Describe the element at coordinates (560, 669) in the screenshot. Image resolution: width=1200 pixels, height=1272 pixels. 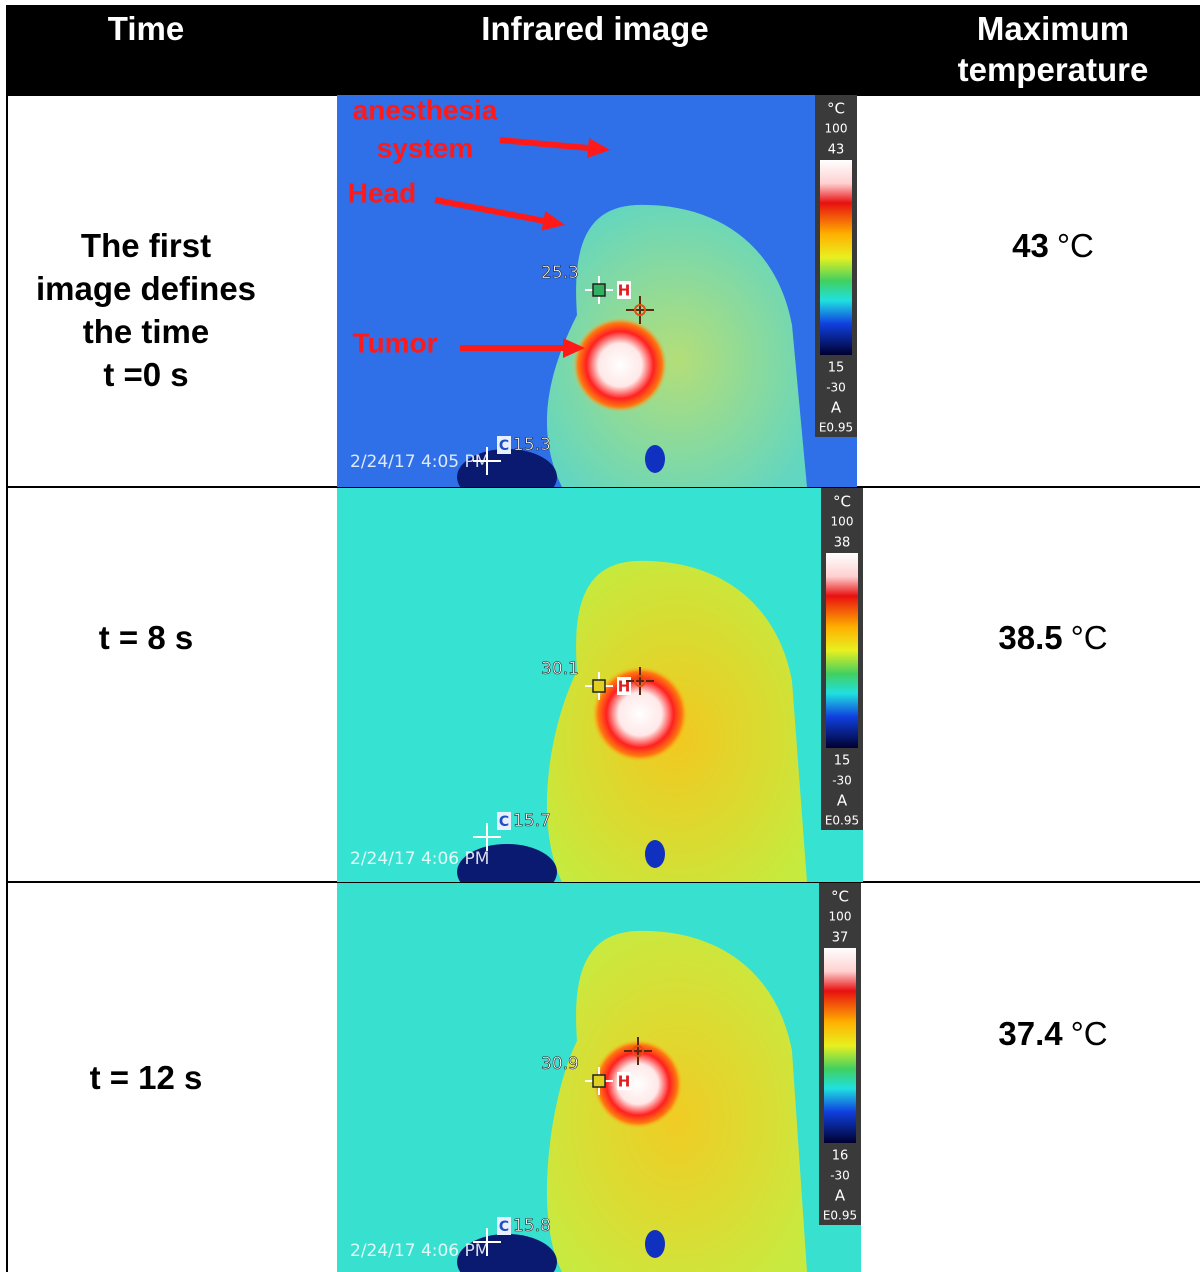
I see `spot-reading: 30.1` at that location.